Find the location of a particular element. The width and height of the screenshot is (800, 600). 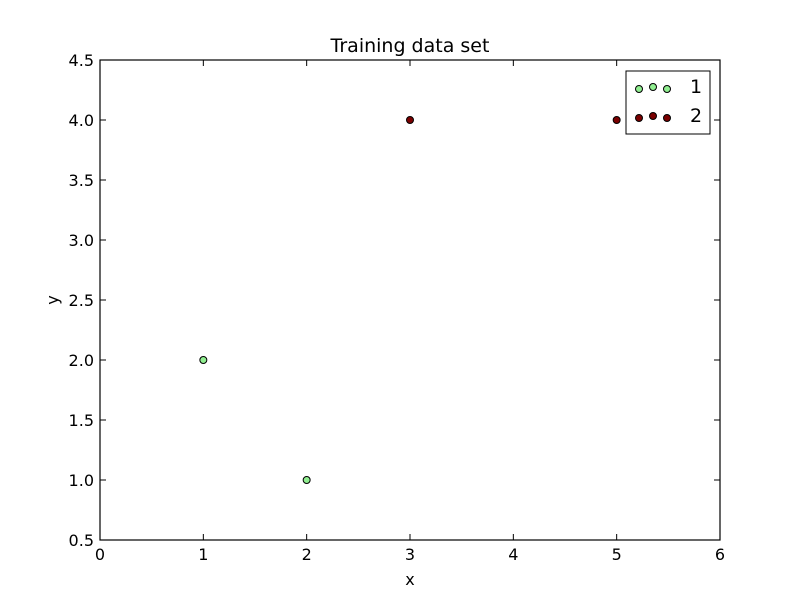

x-tick-label: 5 is located at coordinates (617, 554).